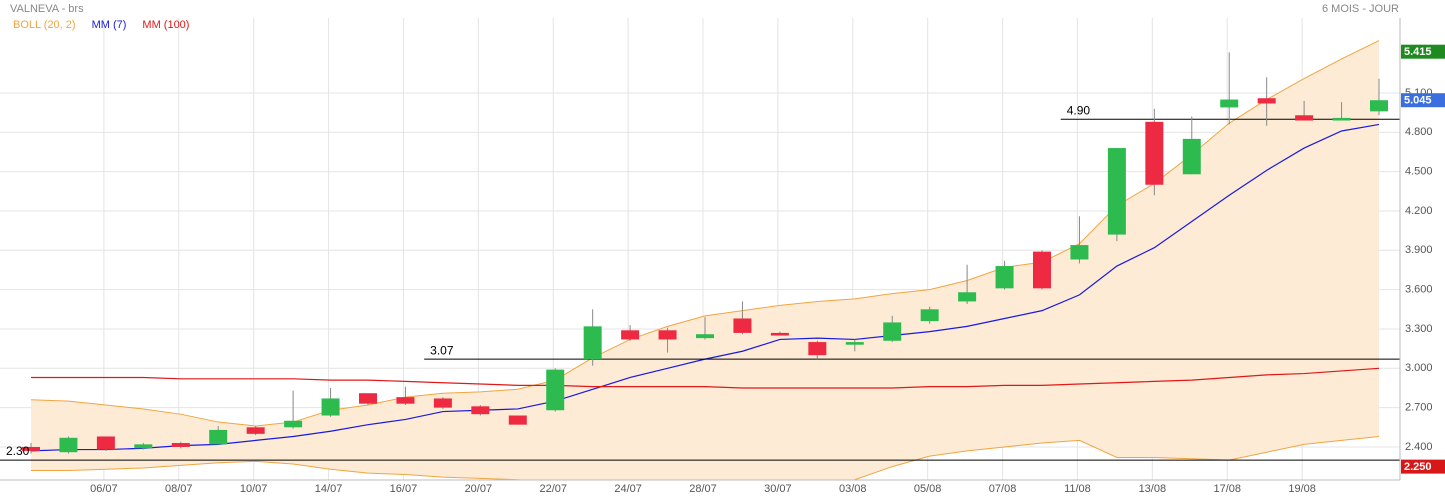 The height and width of the screenshot is (499, 1445). I want to click on x-tick-label: 14/07, so click(329, 489).